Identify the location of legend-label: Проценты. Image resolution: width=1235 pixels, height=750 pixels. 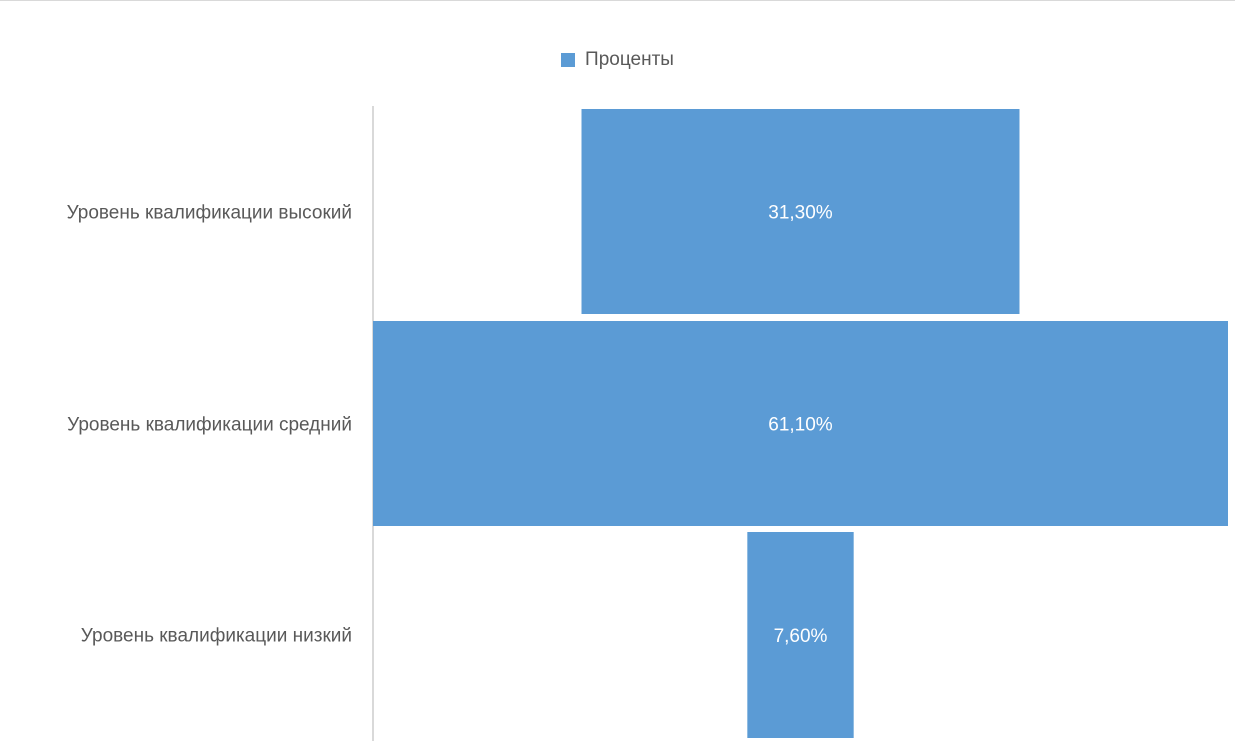
(629, 59).